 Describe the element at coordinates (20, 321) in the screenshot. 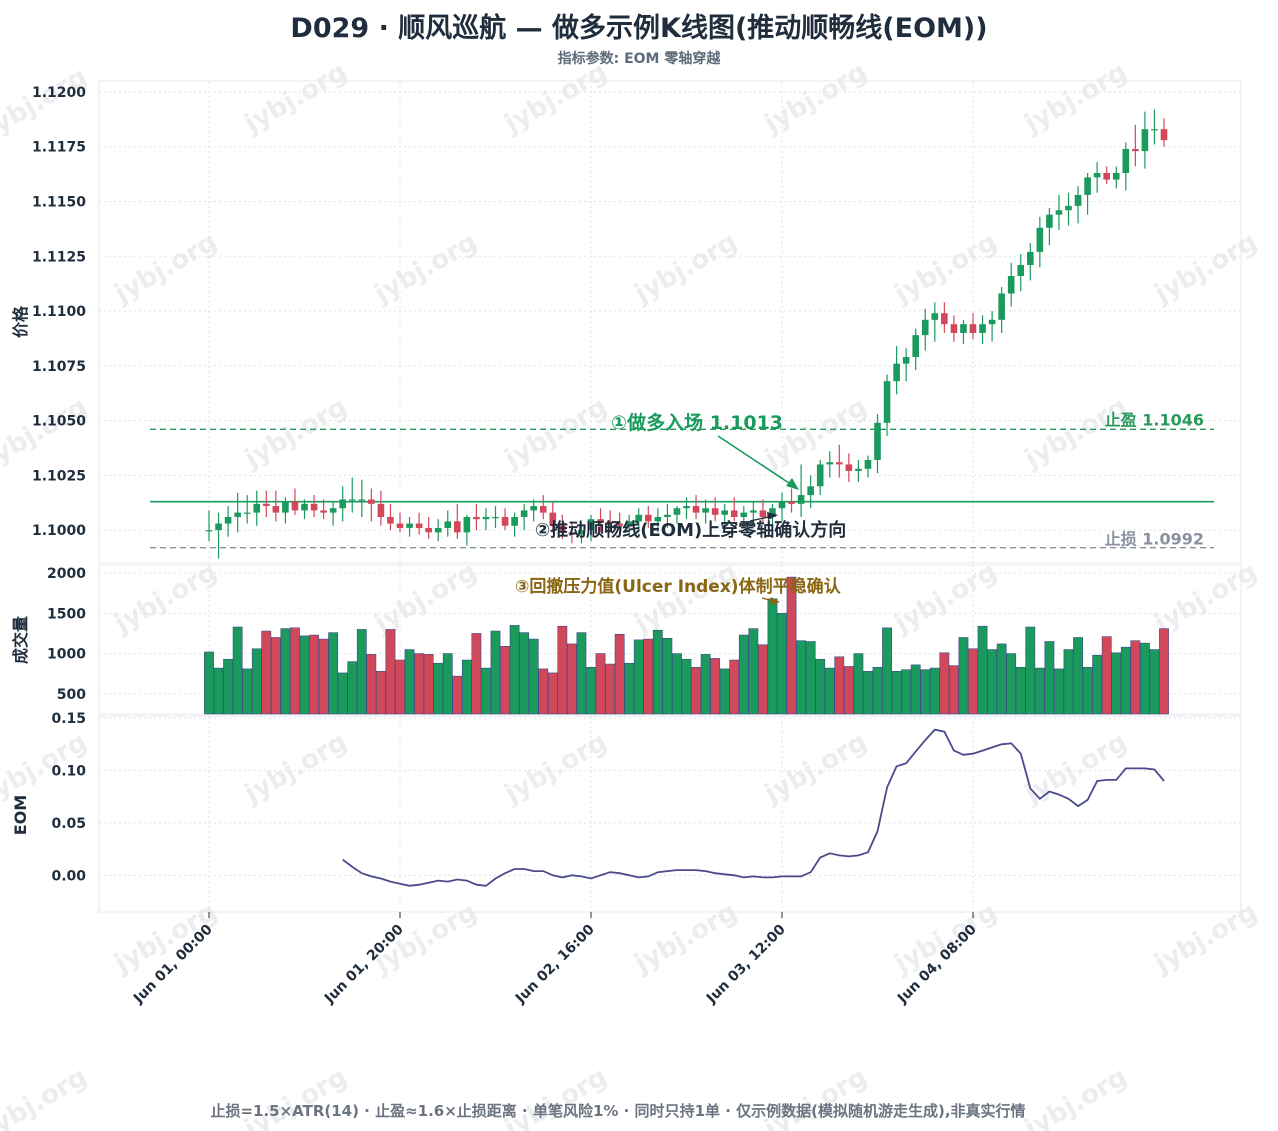

I see `price-axis-label: 价格` at that location.